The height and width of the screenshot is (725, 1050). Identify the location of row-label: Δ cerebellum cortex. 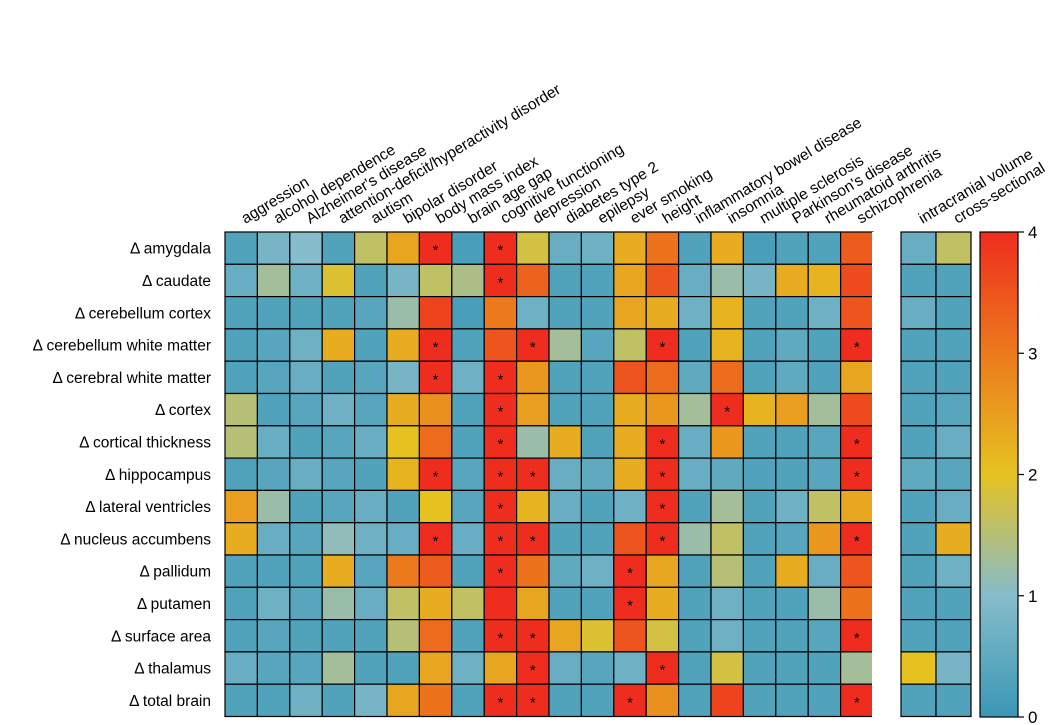
(143, 313).